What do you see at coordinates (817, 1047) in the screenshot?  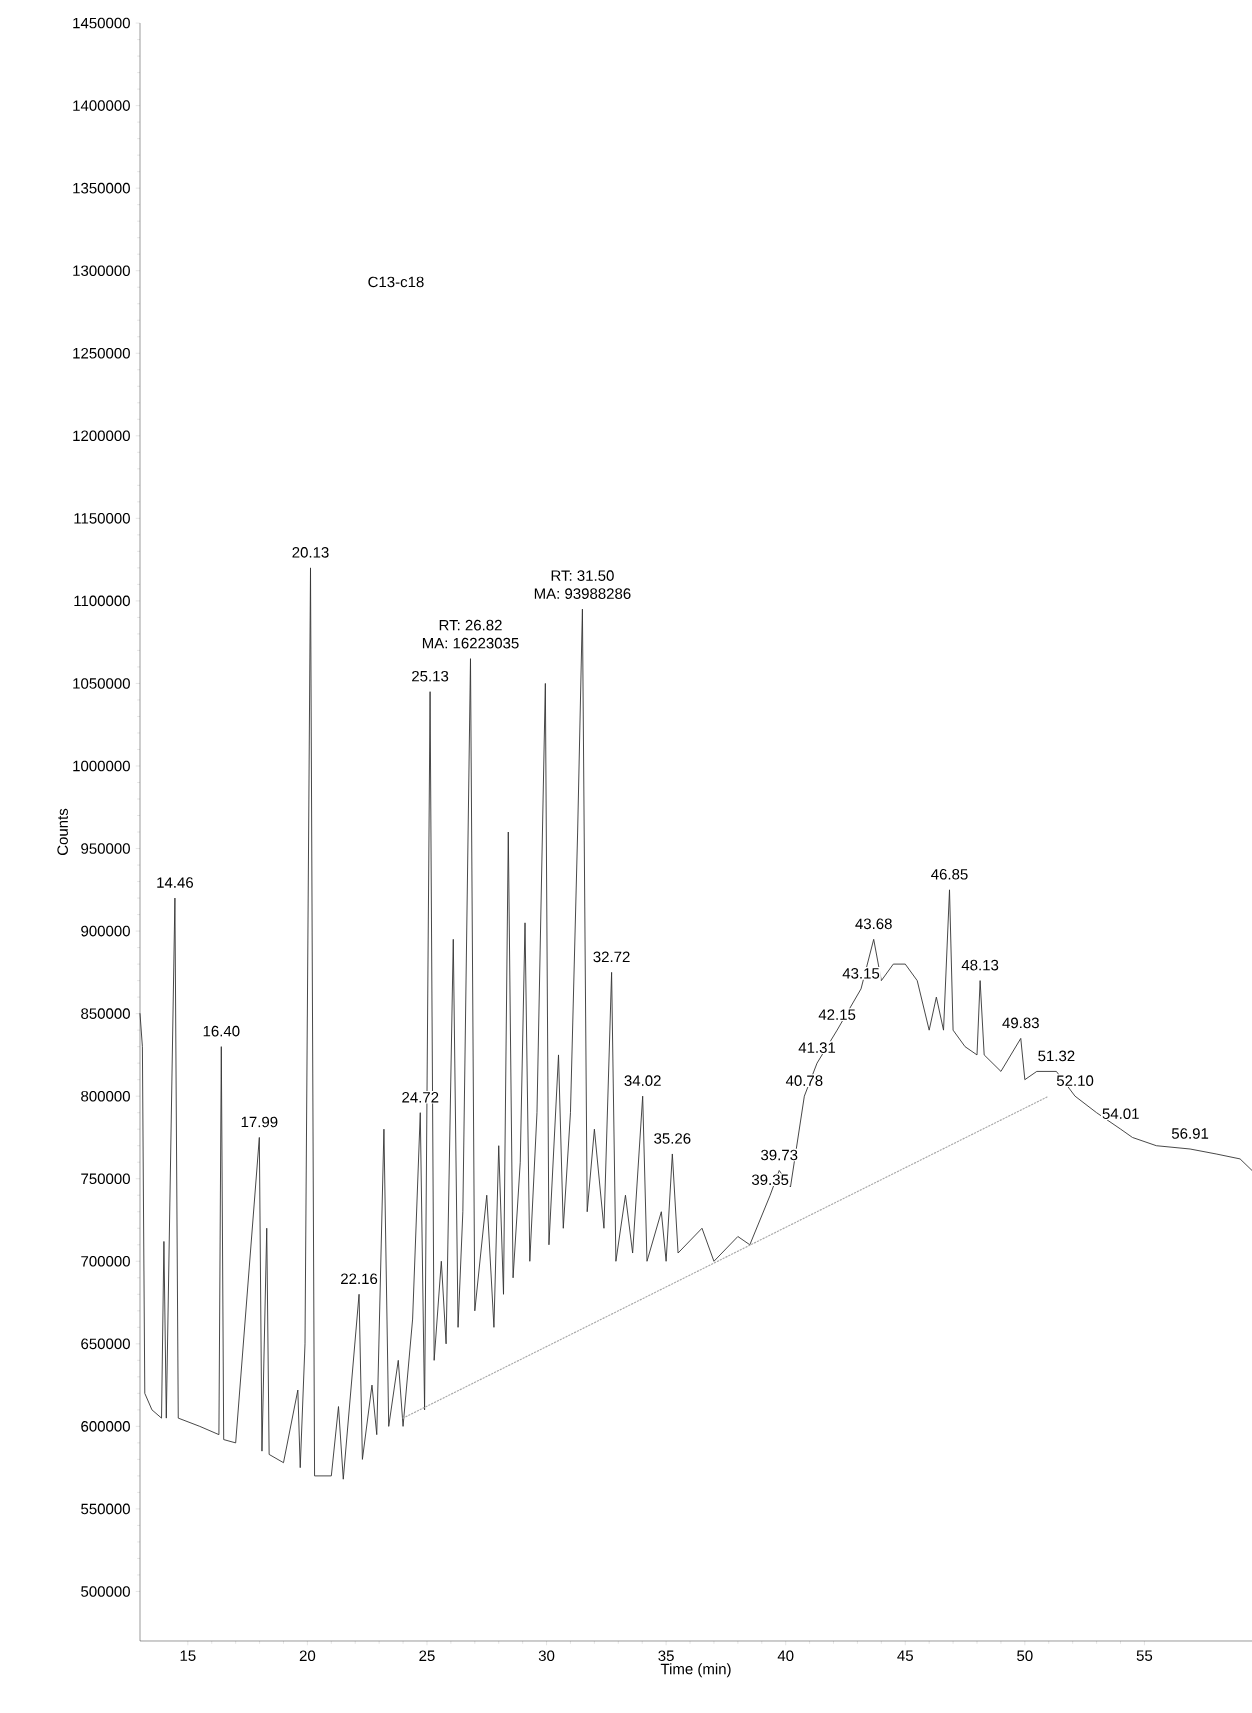 I see `annotation: 41.31` at bounding box center [817, 1047].